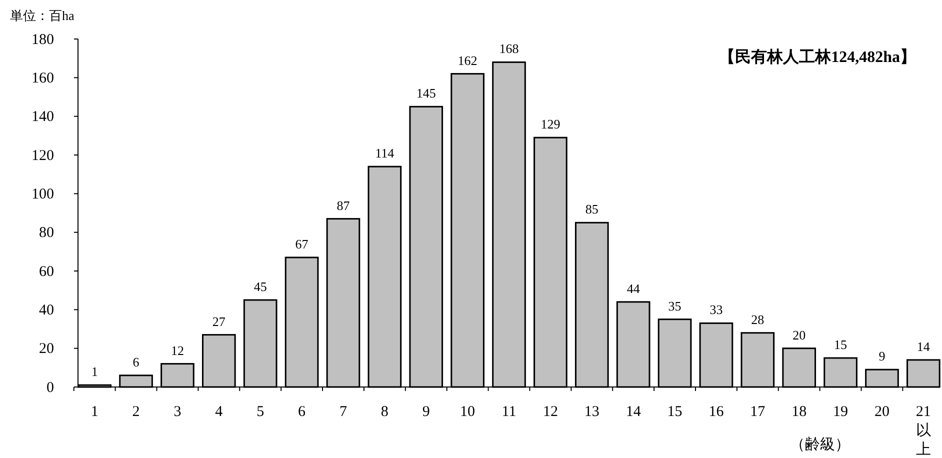  I want to click on data-label: 14, so click(923, 346).